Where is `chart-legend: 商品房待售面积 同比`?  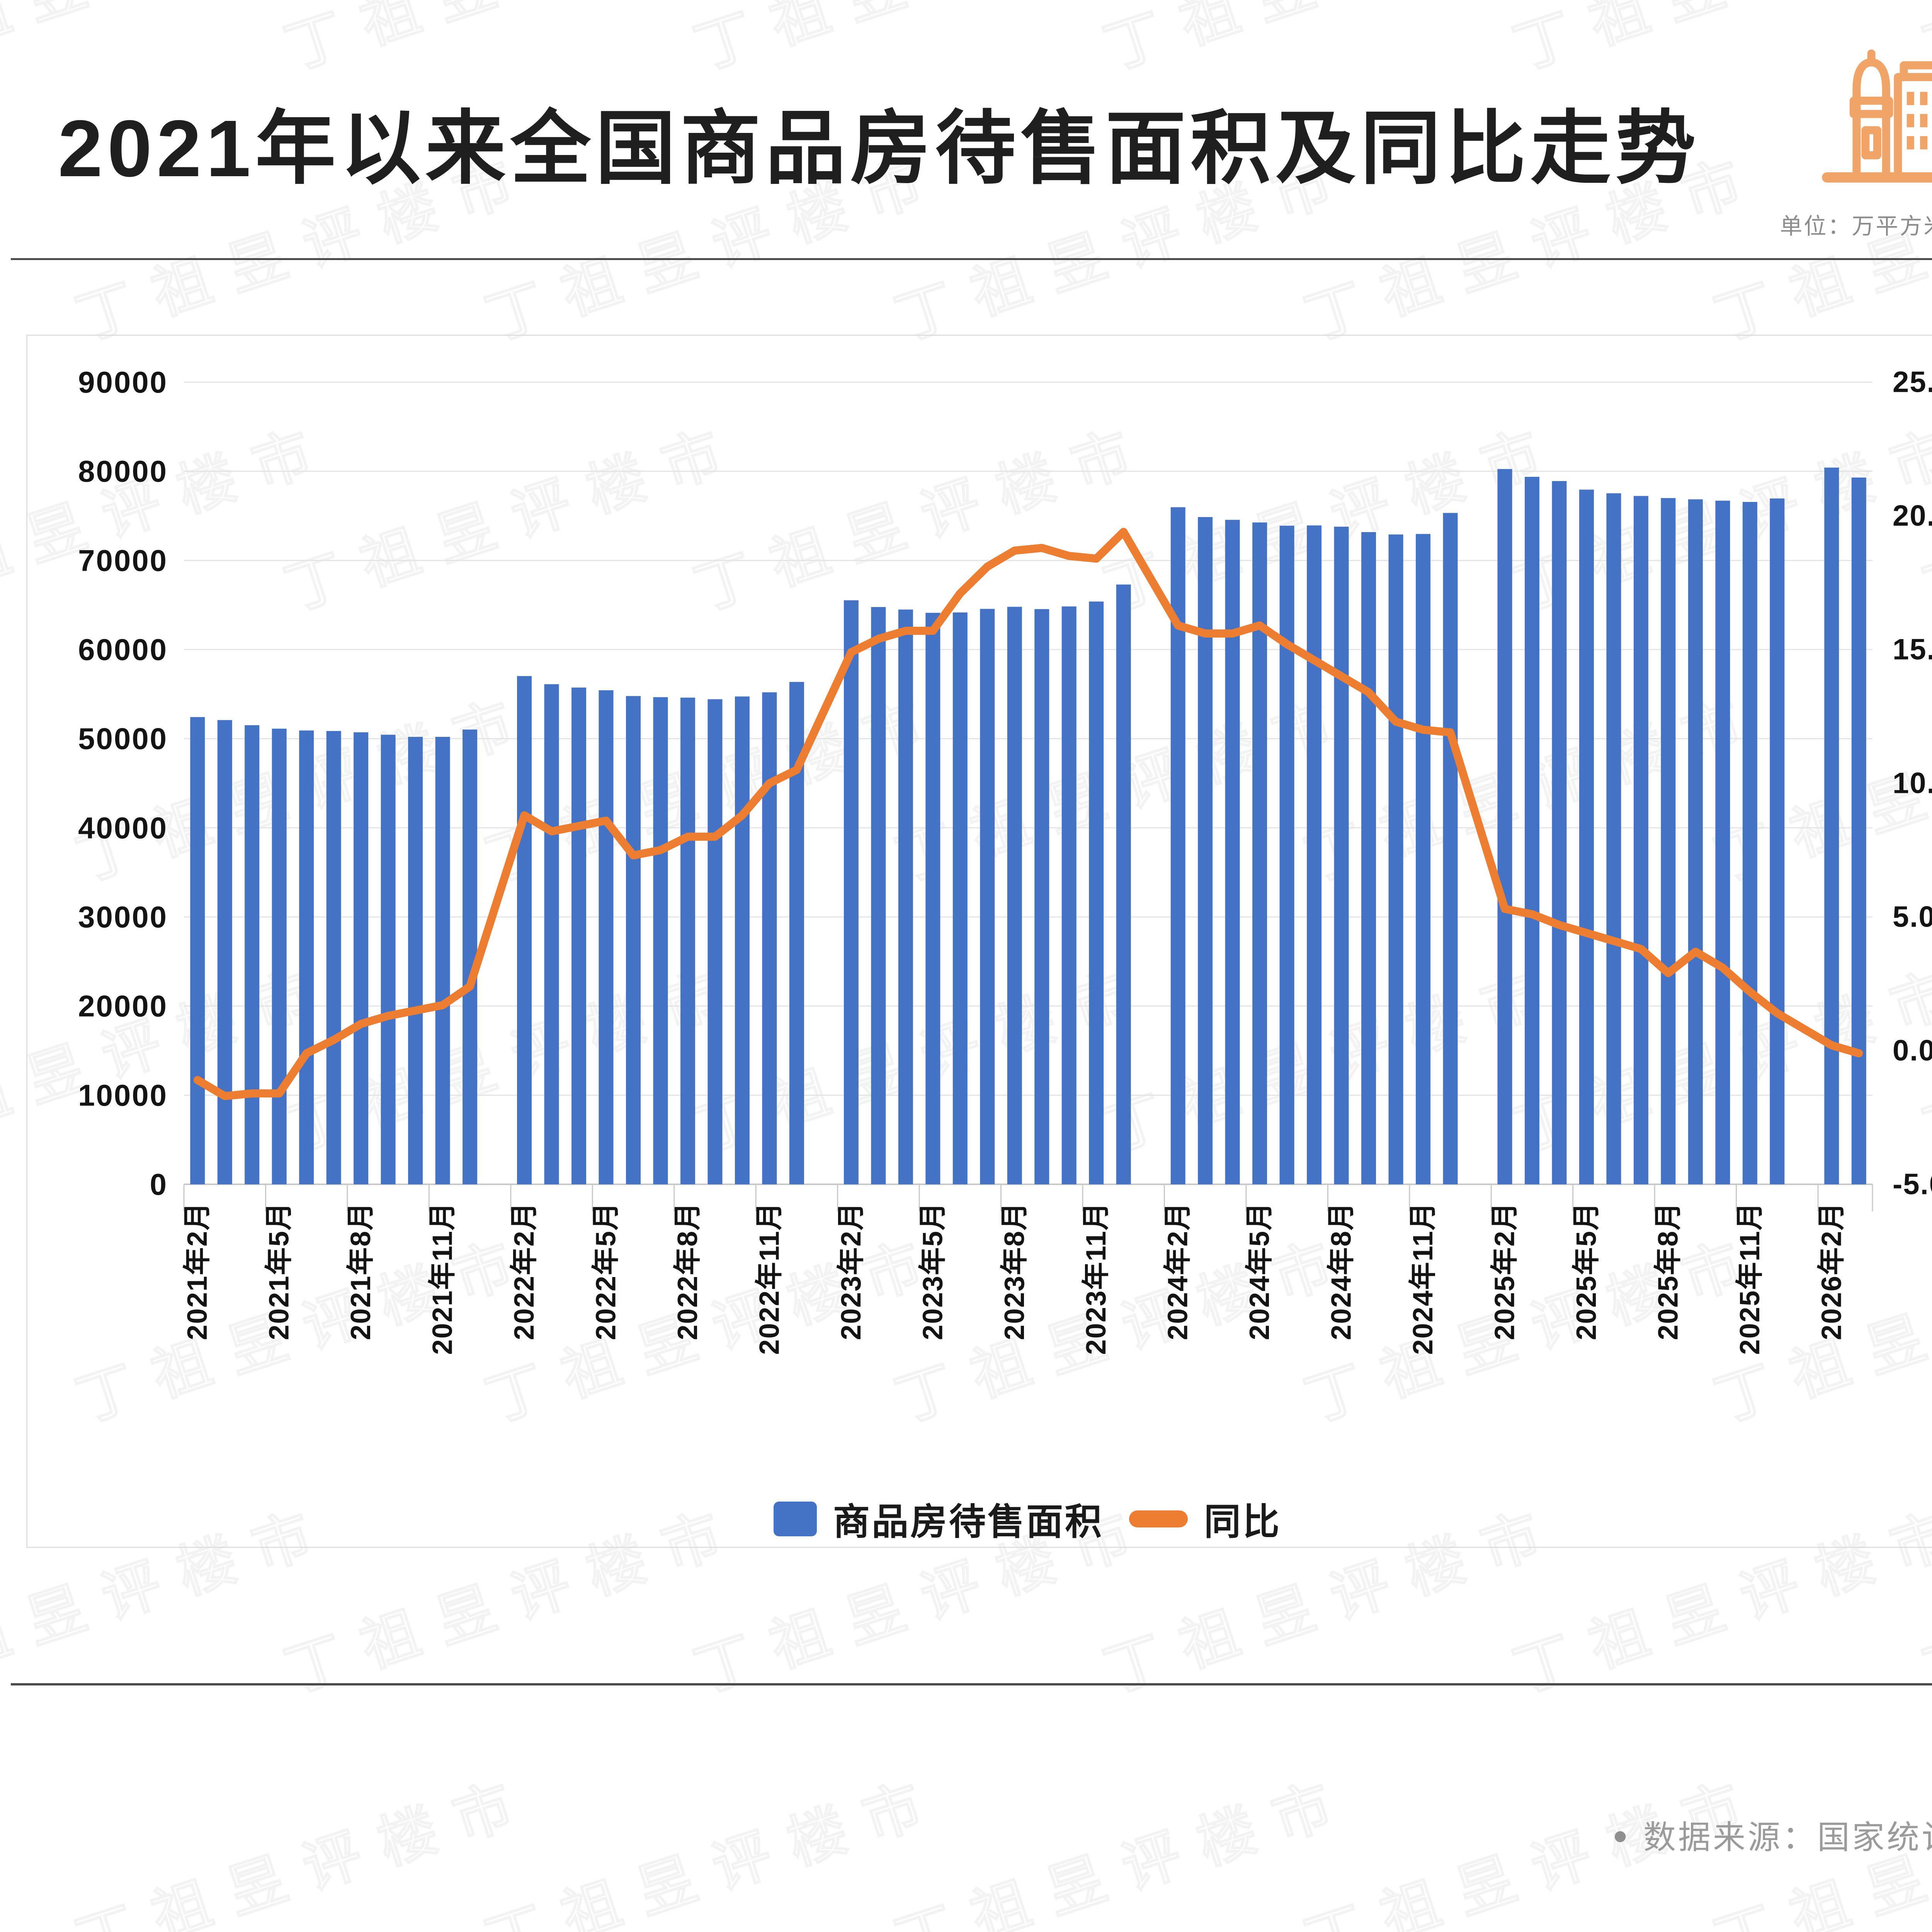 chart-legend: 商品房待售面积 同比 is located at coordinates (966, 1518).